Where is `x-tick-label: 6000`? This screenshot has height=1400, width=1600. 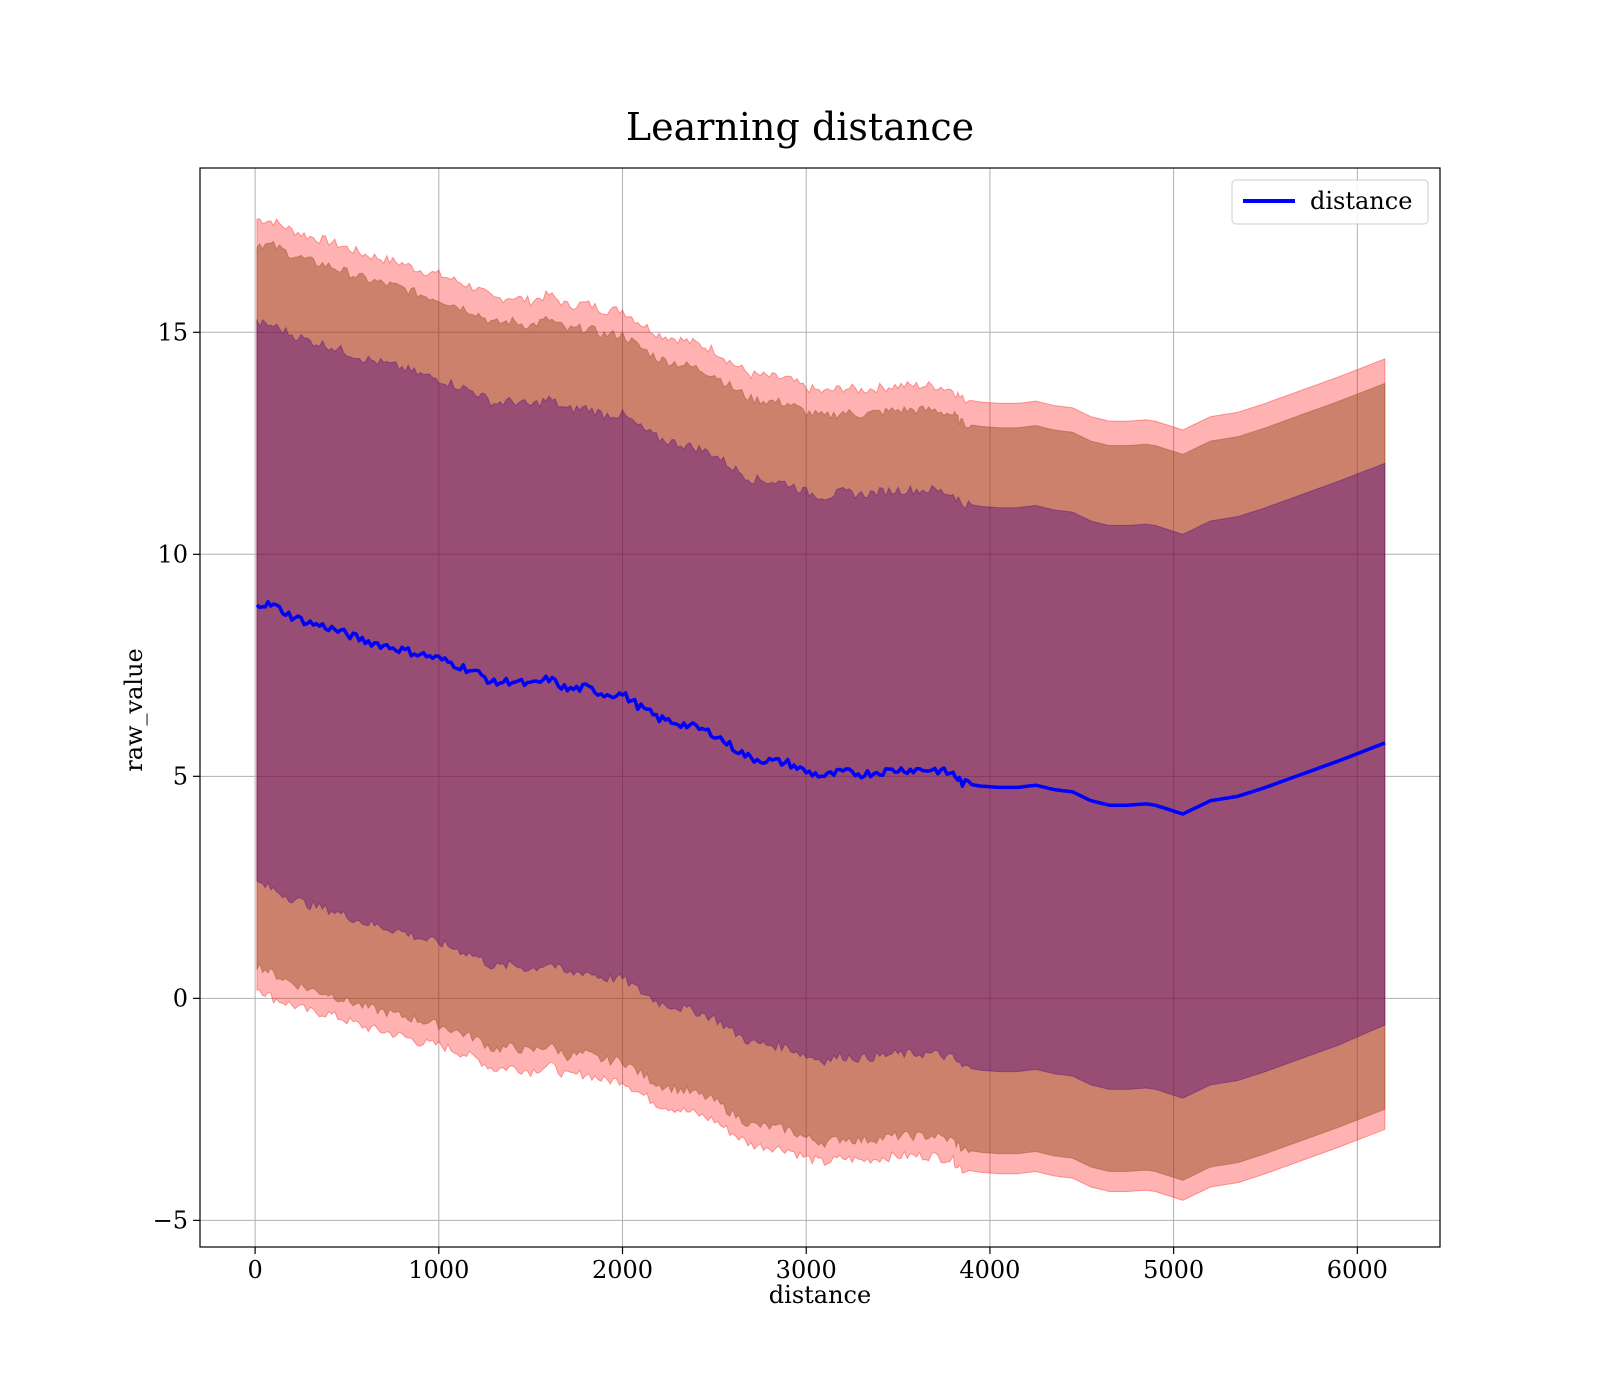 x-tick-label: 6000 is located at coordinates (1357, 1270).